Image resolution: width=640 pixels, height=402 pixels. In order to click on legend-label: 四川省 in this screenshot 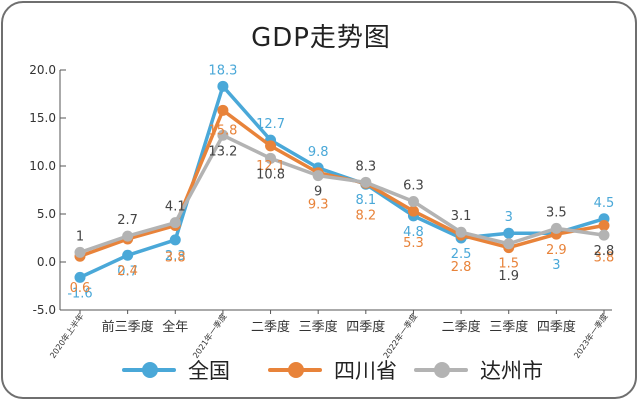, I will do `click(365, 371)`.